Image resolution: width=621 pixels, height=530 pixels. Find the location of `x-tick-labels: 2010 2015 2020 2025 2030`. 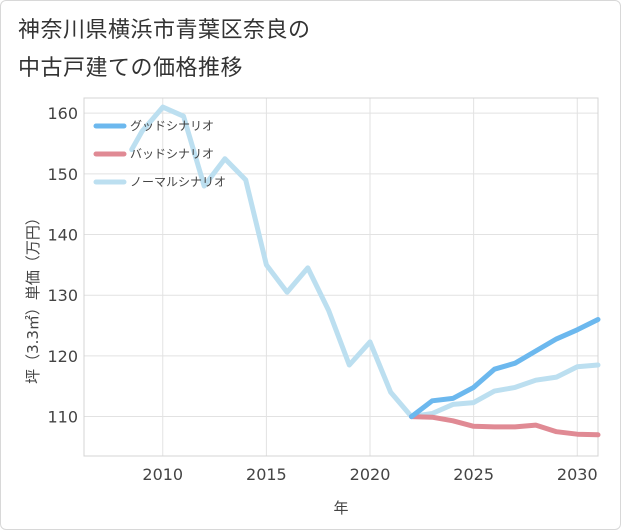

x-tick-labels: 2010 2015 2020 2025 2030 is located at coordinates (369, 474).